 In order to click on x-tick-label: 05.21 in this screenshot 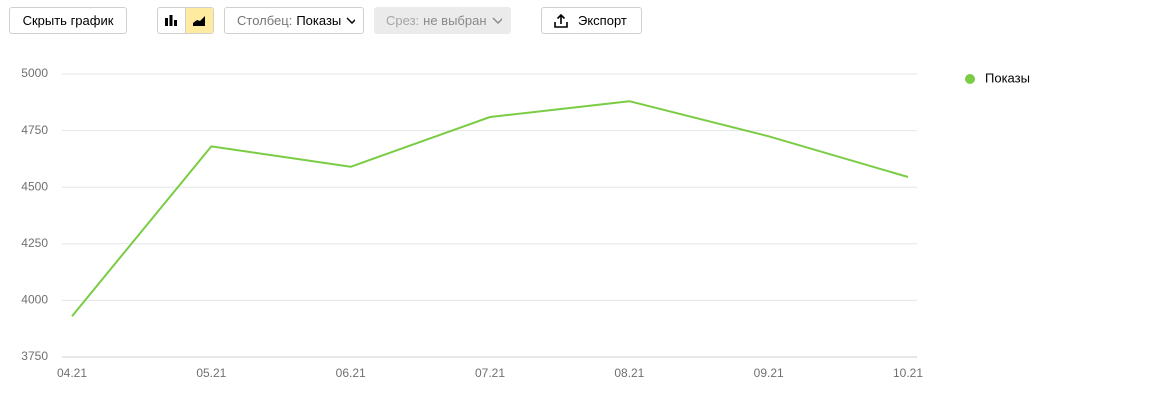, I will do `click(211, 373)`.